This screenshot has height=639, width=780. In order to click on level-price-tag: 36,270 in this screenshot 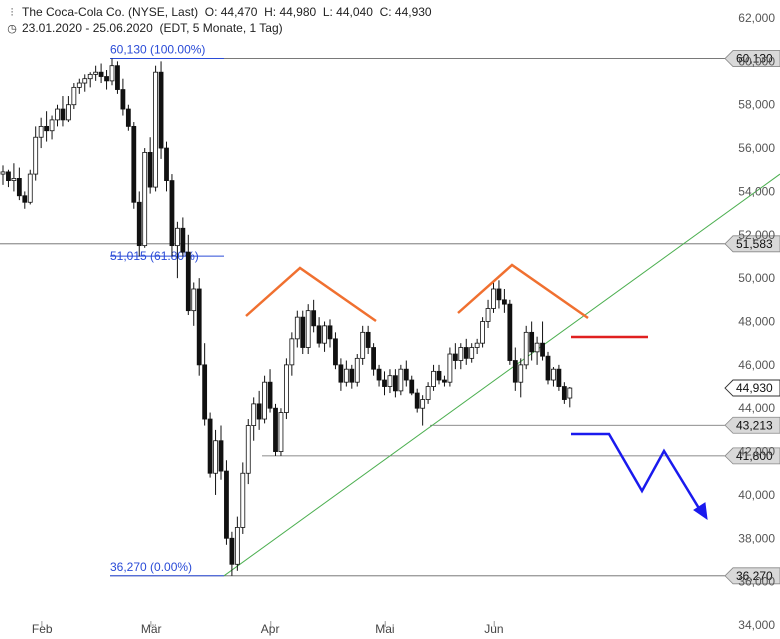, I will do `click(752, 576)`.